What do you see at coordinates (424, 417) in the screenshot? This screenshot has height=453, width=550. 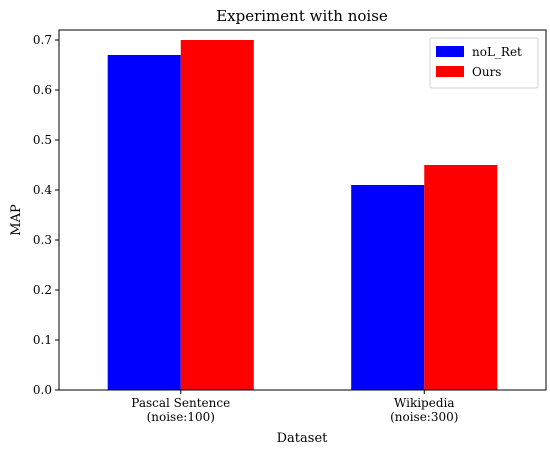 I see `x-tick-label: (noise:300)` at bounding box center [424, 417].